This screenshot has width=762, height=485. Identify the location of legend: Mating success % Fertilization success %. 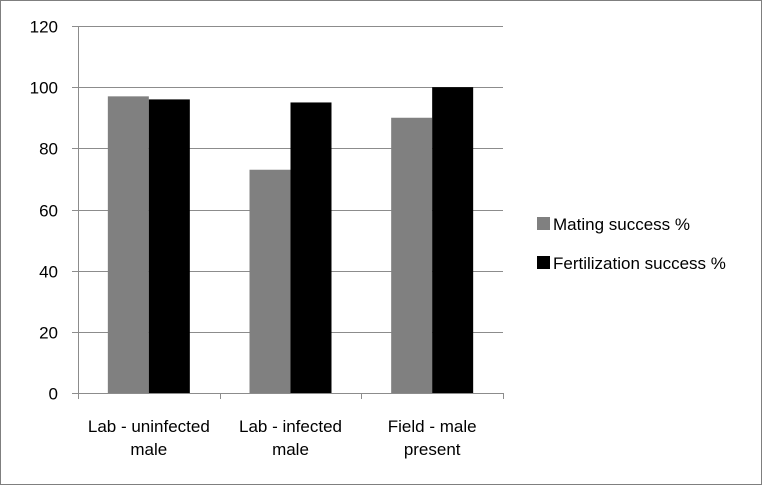
(631, 244).